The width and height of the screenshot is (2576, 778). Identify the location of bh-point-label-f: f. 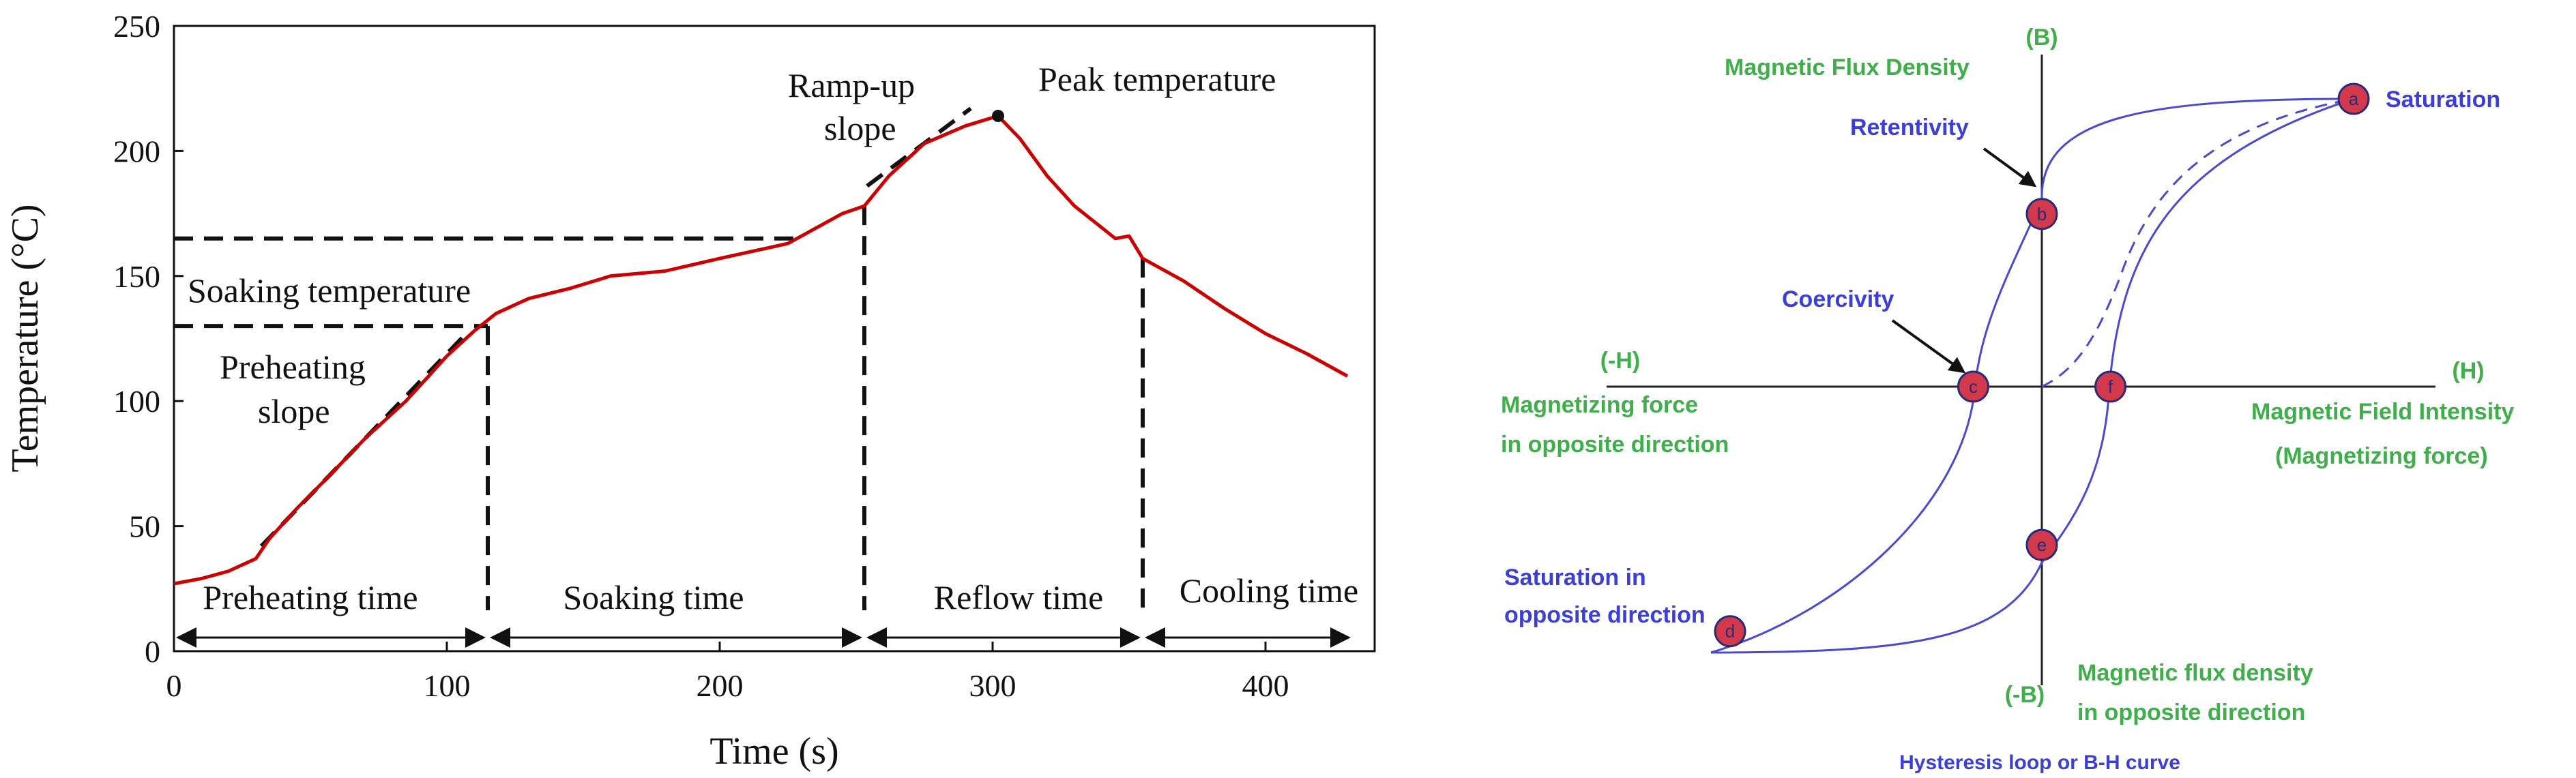
(2110, 386).